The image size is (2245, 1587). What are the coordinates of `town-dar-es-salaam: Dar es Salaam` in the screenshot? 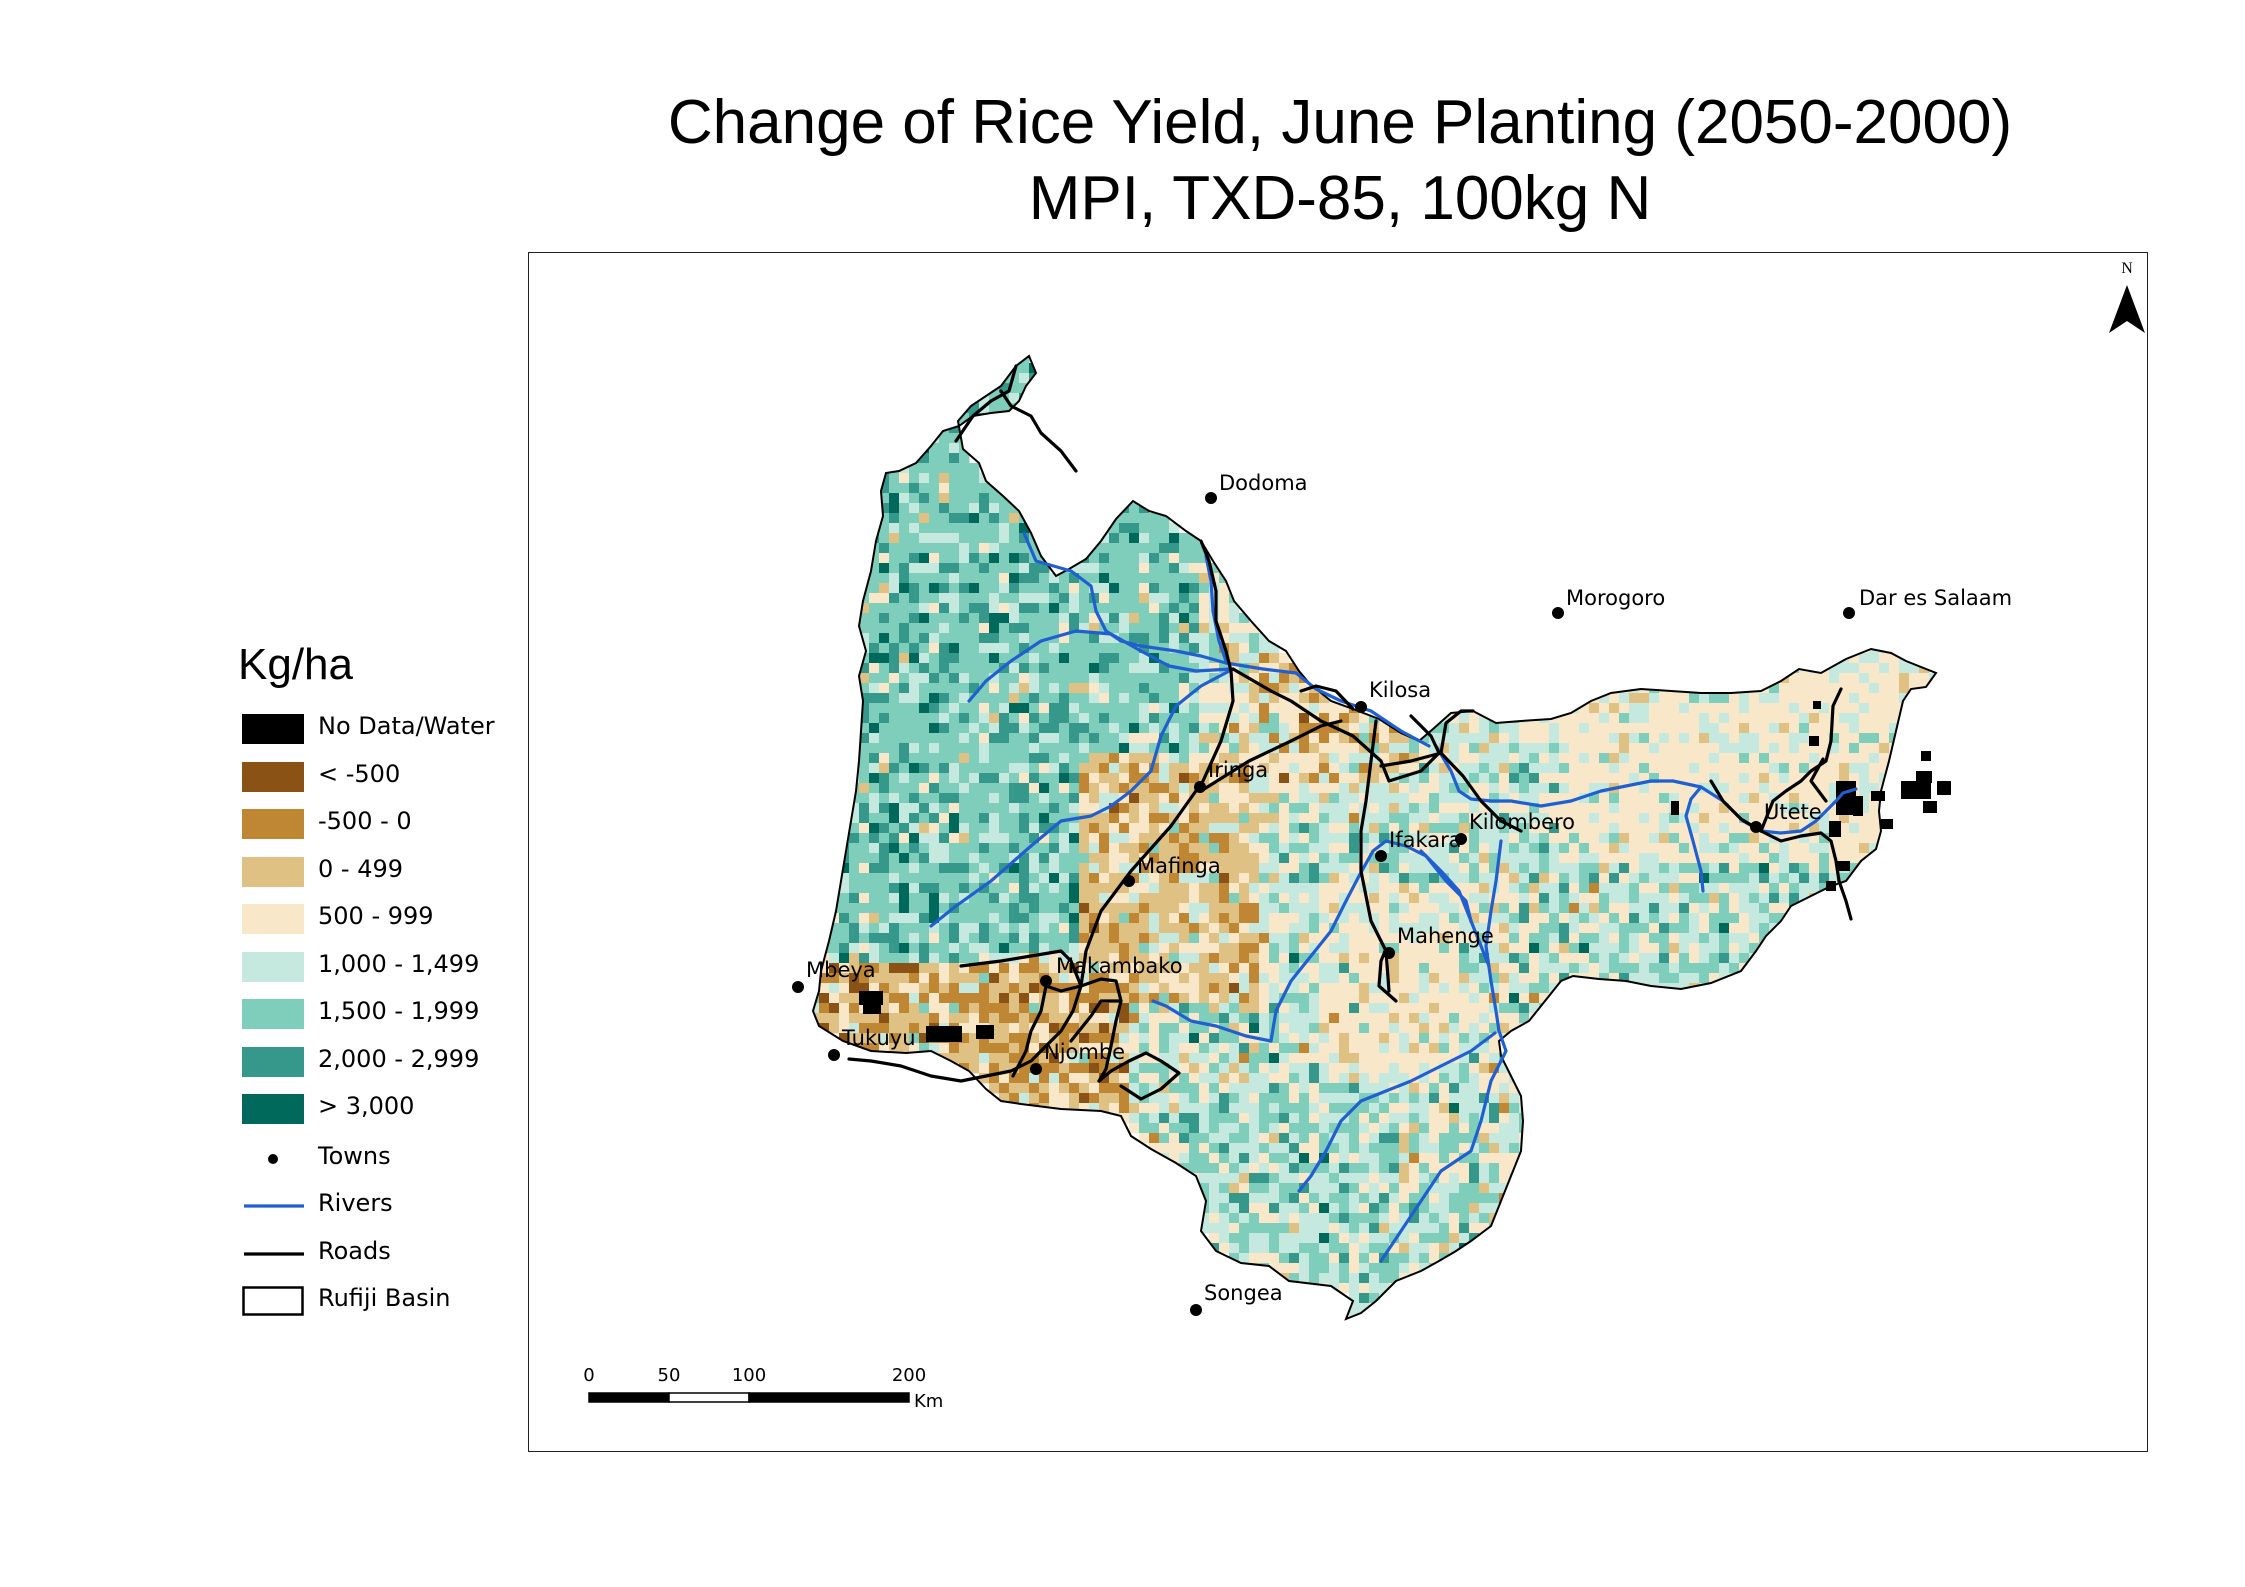 It's located at (1927, 602).